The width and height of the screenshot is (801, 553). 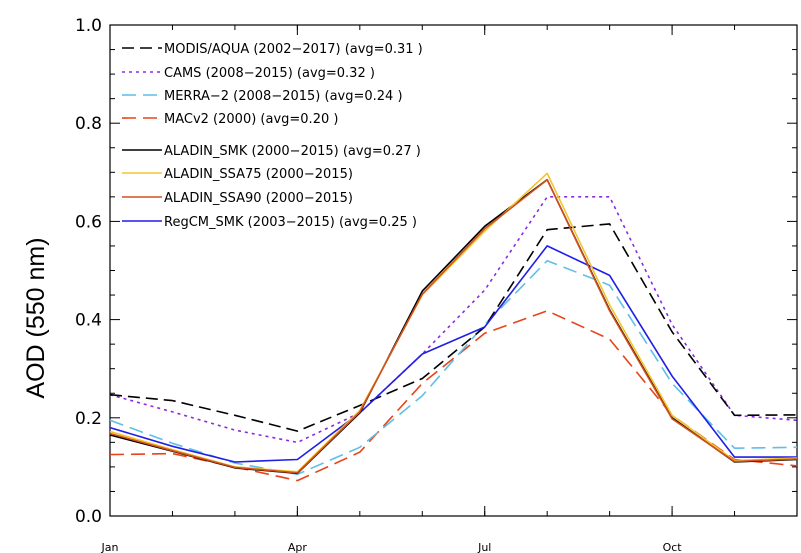 What do you see at coordinates (673, 547) in the screenshot?
I see `x-tick-label: Oct` at bounding box center [673, 547].